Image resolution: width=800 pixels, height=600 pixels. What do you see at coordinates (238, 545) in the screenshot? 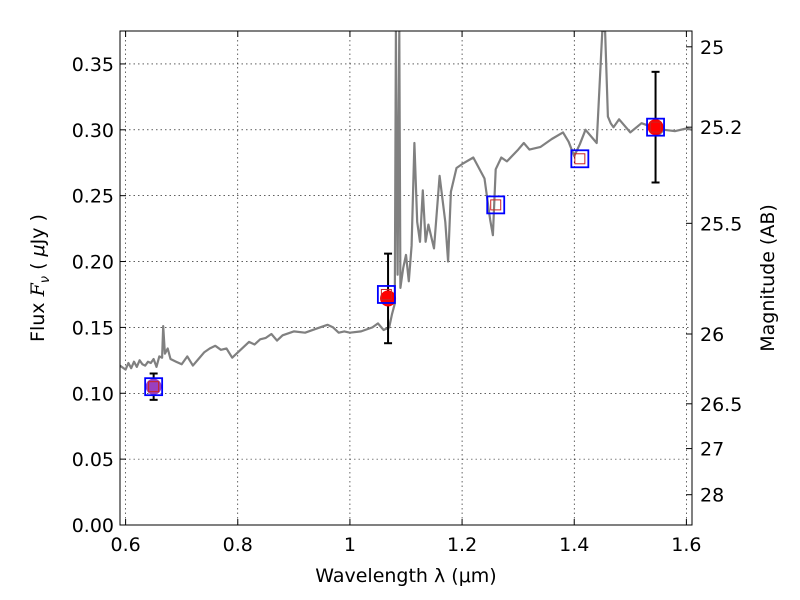
I see `x-tick-label: 0.8` at bounding box center [238, 545].